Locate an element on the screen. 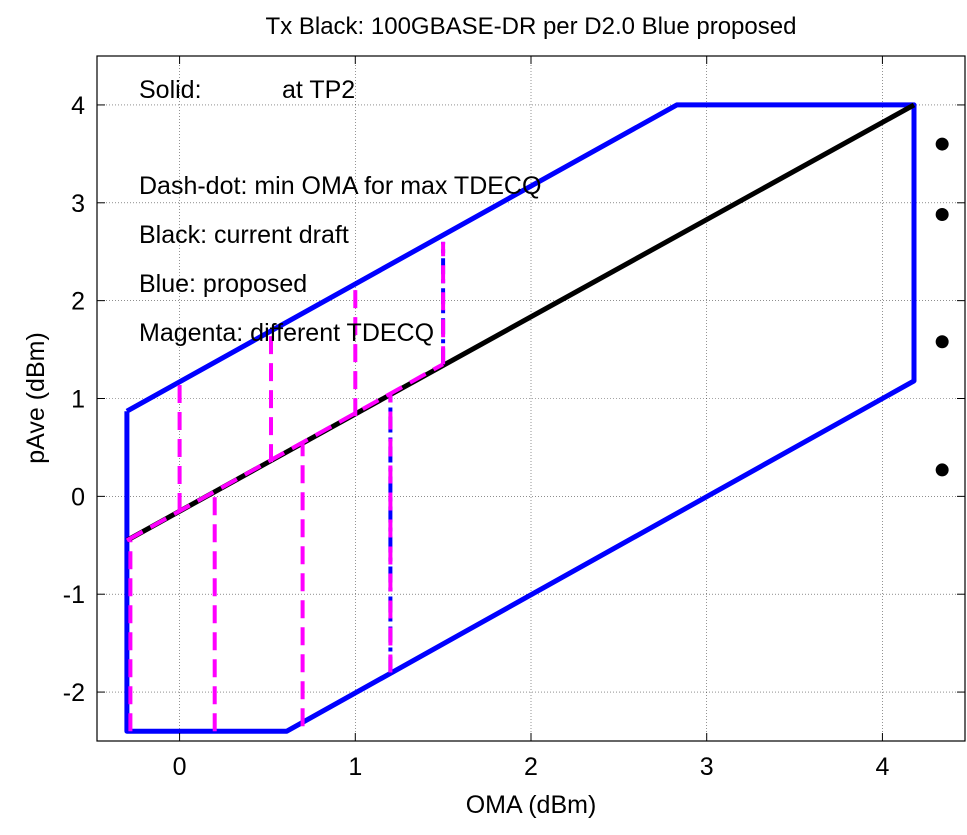 The width and height of the screenshot is (967, 835). y-tick-label: 3 is located at coordinates (78, 204).